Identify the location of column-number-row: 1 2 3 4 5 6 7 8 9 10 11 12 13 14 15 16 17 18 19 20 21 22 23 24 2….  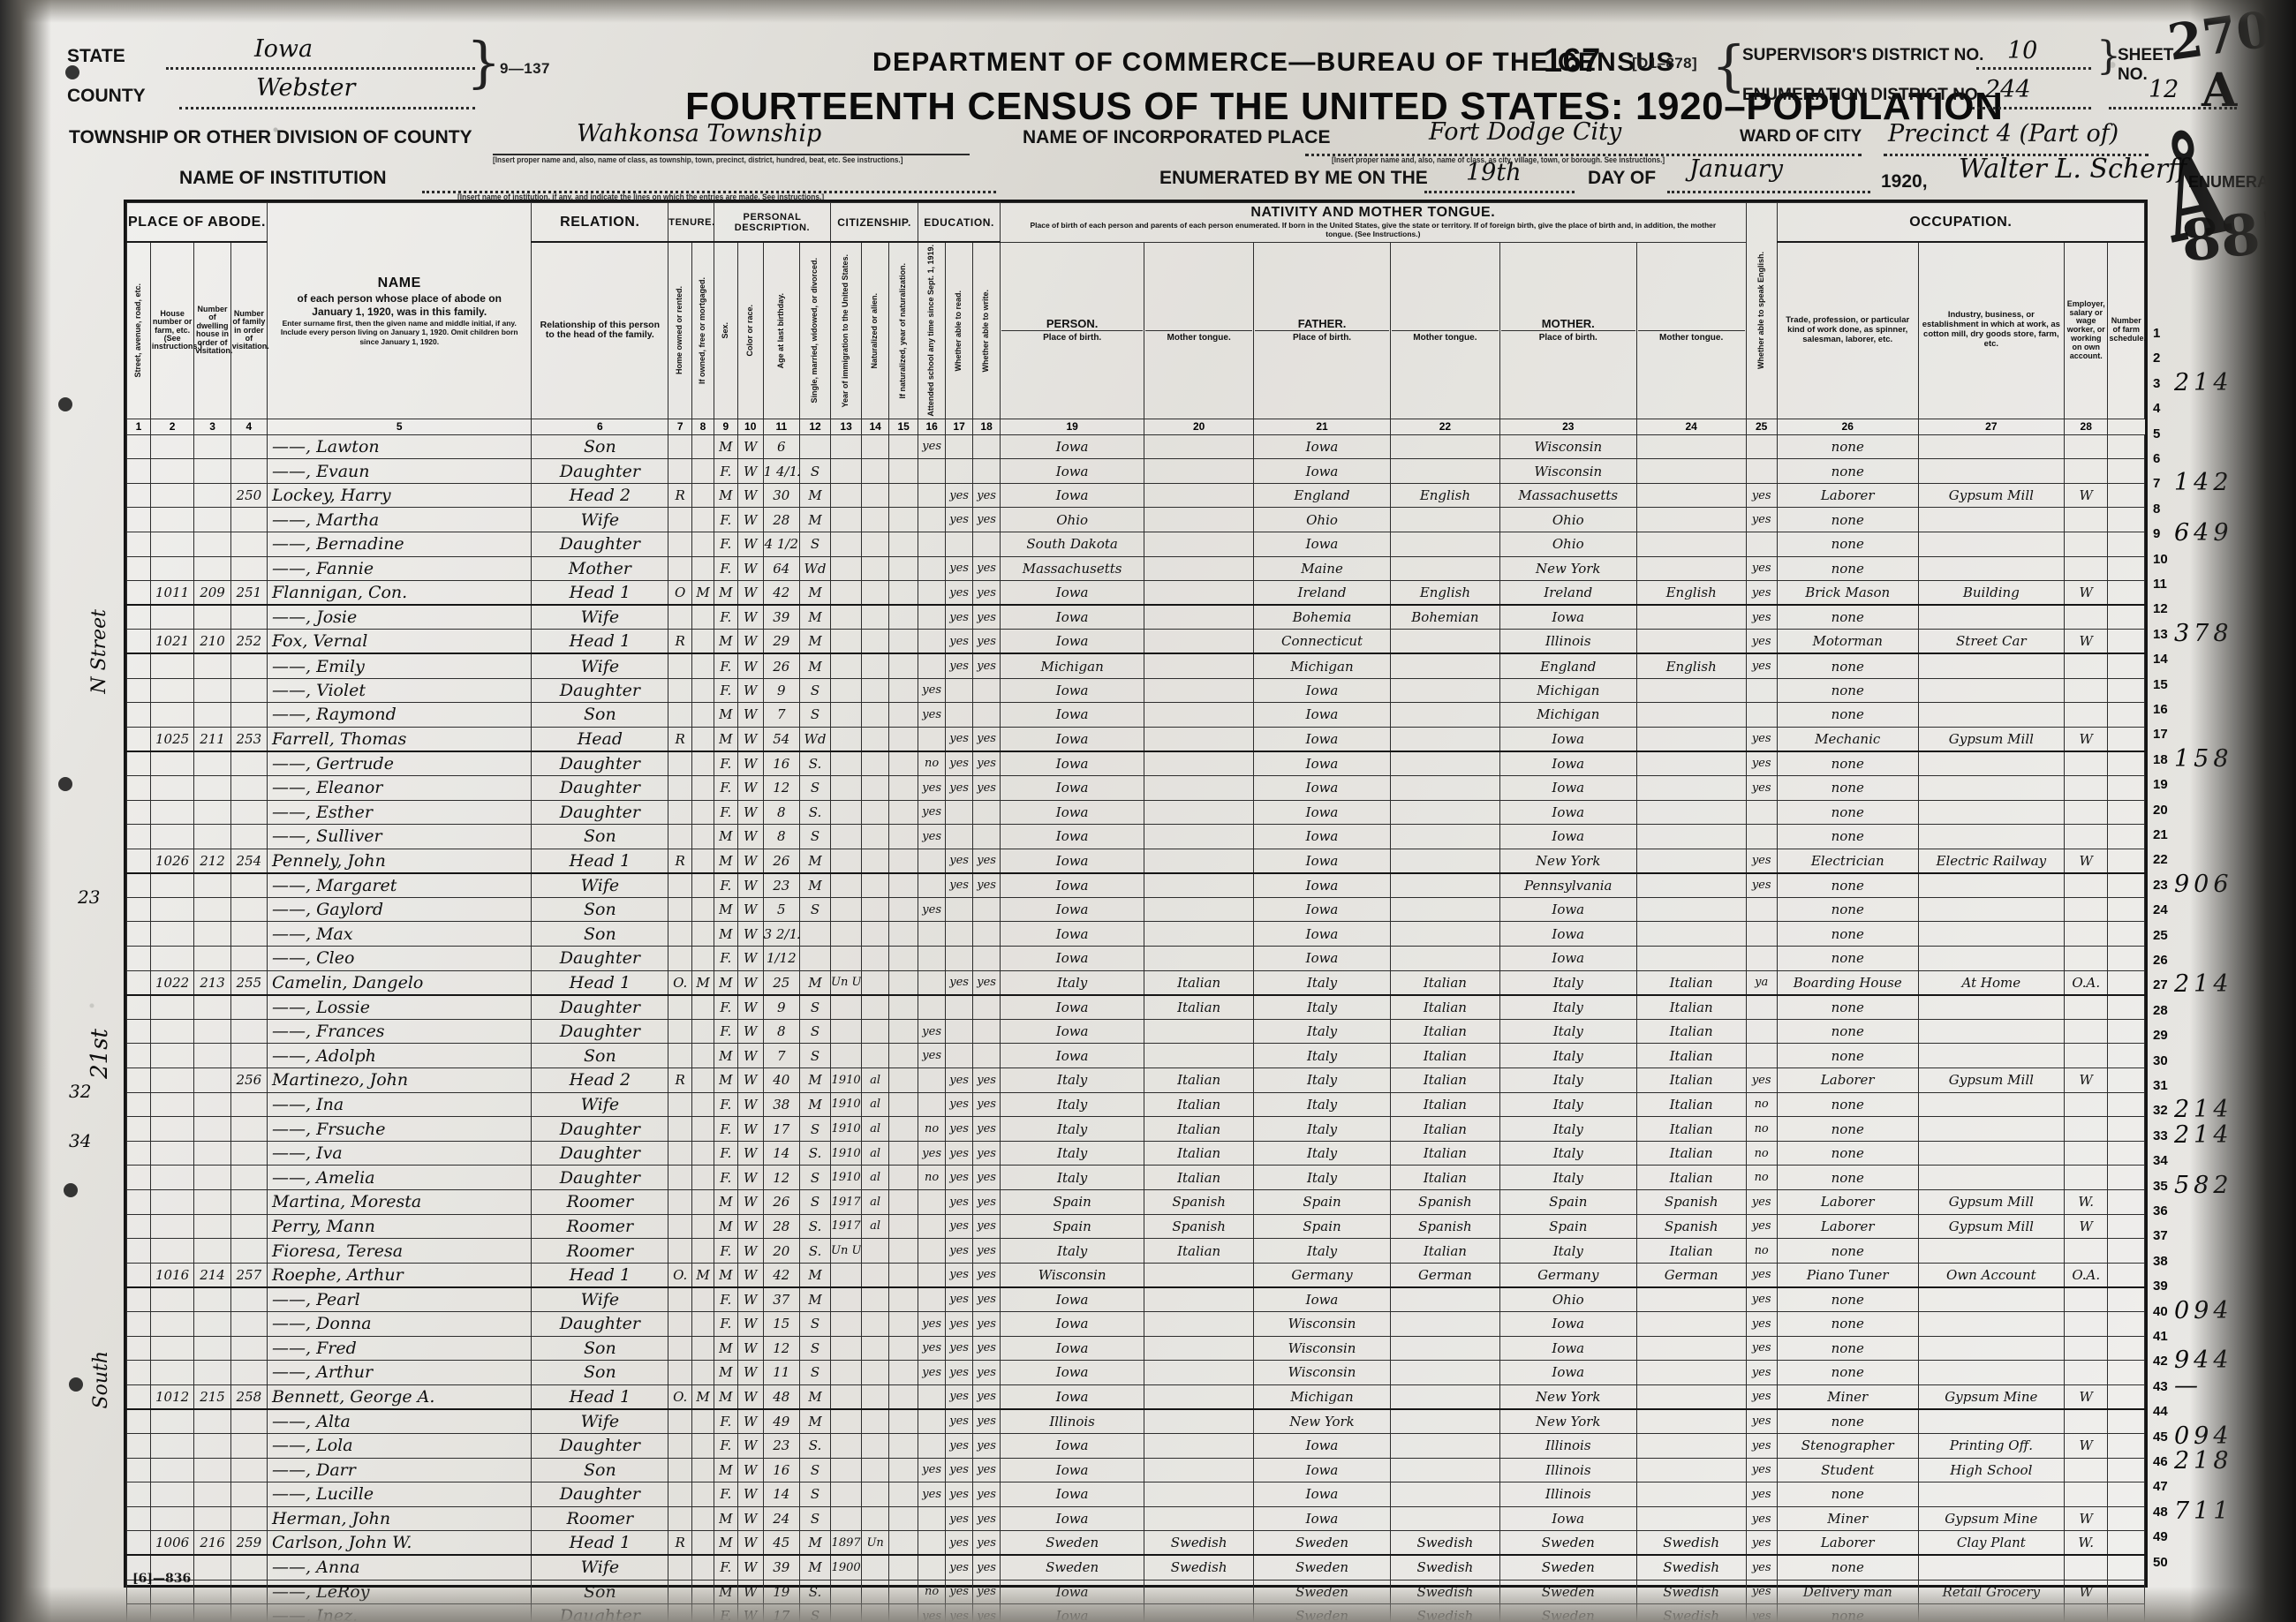
(1135, 427).